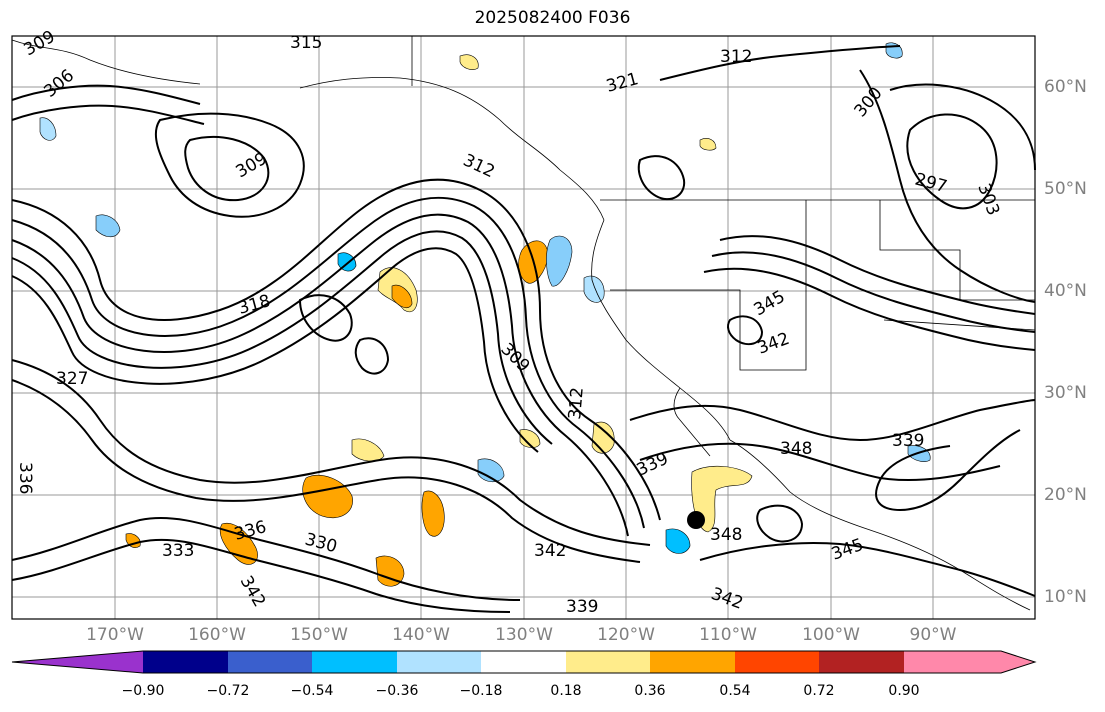 Image resolution: width=1105 pixels, height=712 pixels. What do you see at coordinates (819, 691) in the screenshot?
I see `colorbar-tick-label: 0.72` at bounding box center [819, 691].